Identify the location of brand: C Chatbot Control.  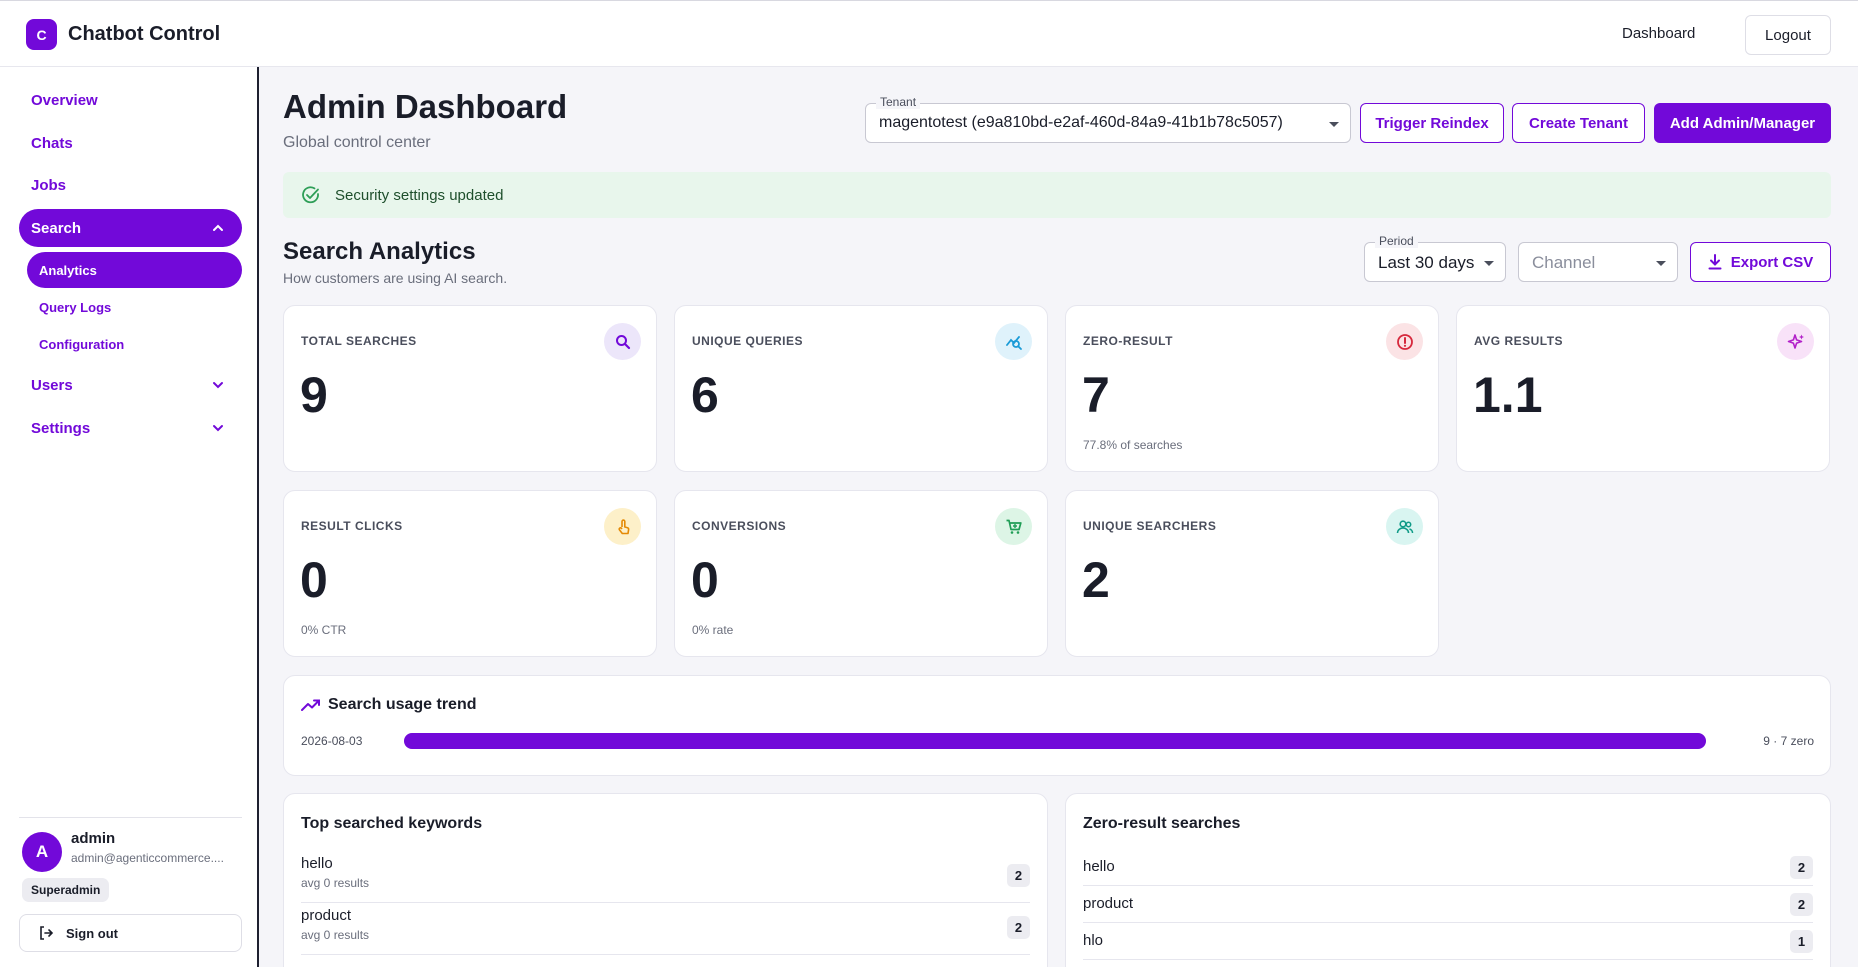
(123, 34).